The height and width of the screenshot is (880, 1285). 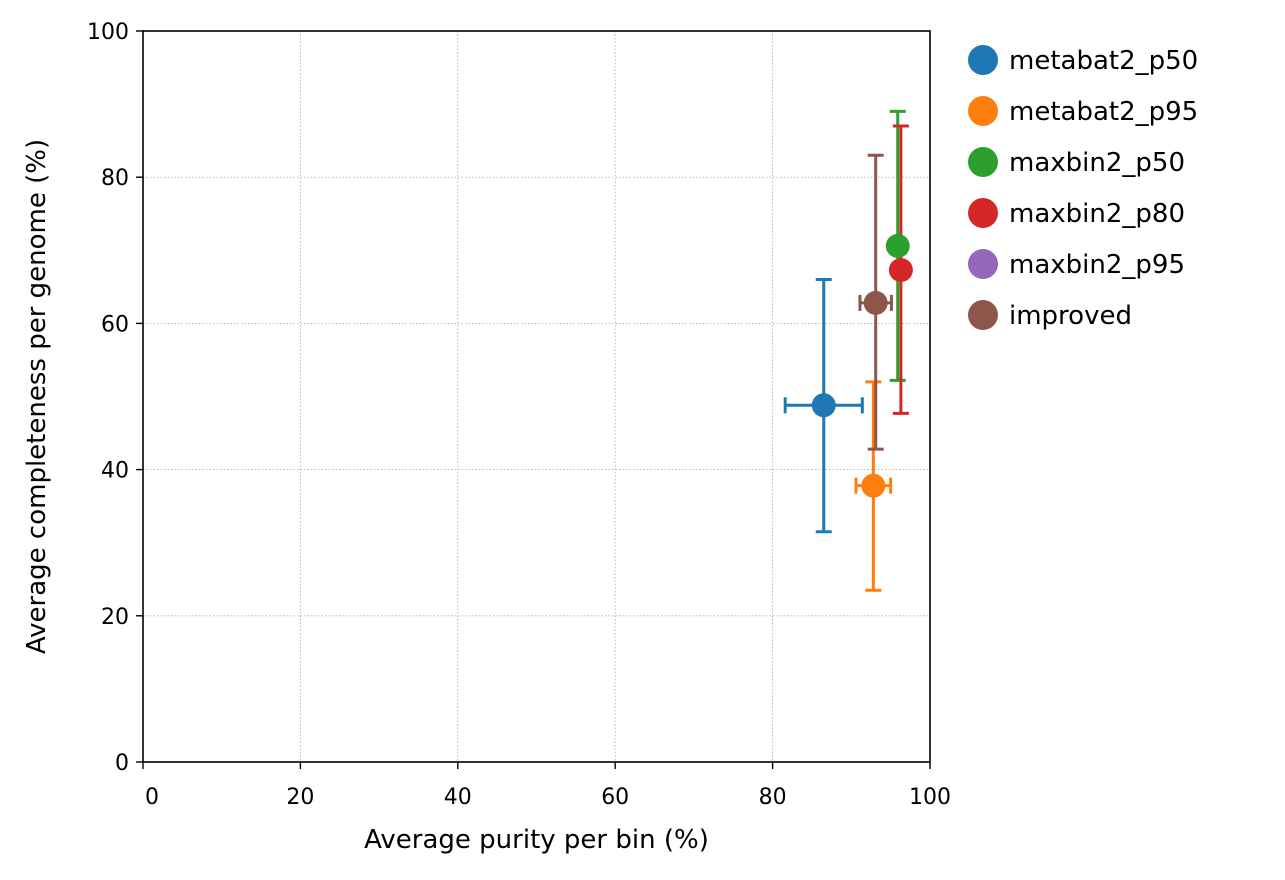 What do you see at coordinates (875, 302) in the screenshot?
I see `data-point-improved` at bounding box center [875, 302].